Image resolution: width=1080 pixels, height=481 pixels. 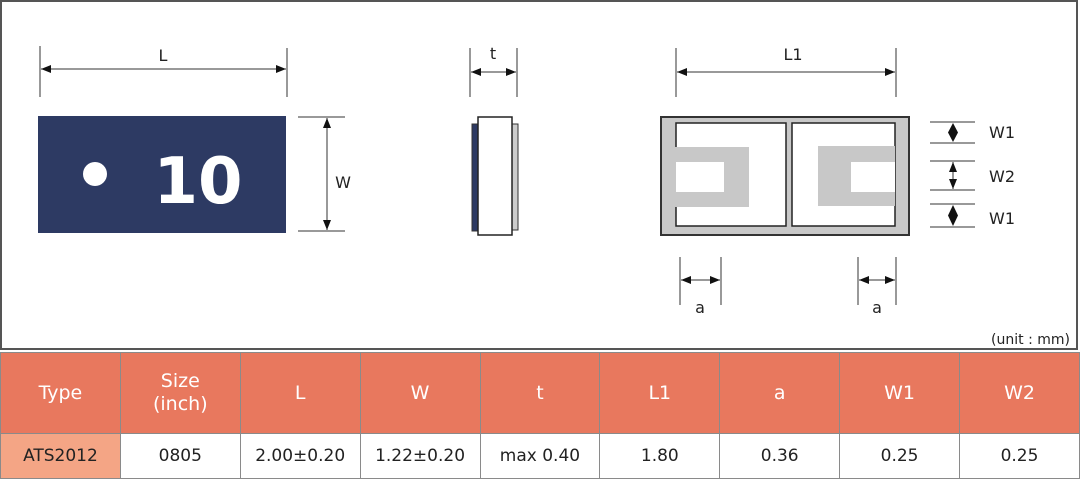 What do you see at coordinates (180, 456) in the screenshot?
I see `cell-size: 0805` at bounding box center [180, 456].